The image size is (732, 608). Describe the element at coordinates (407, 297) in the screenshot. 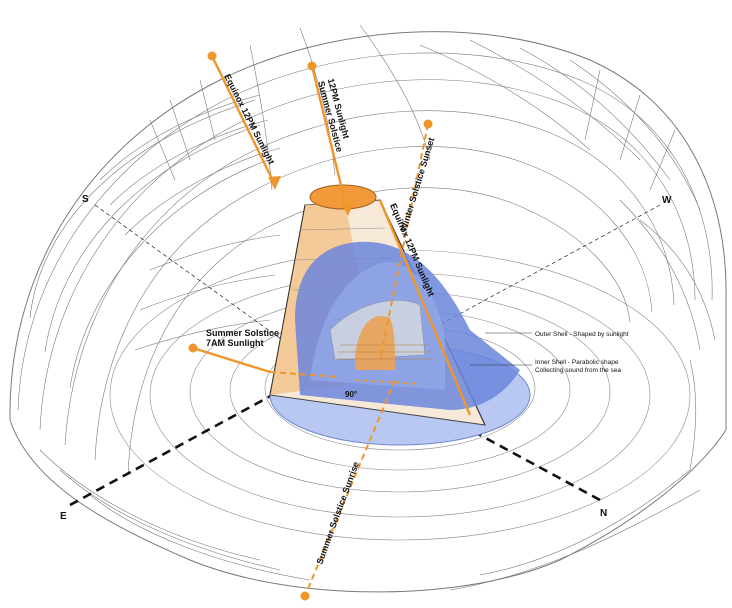

I see `inner-shell` at that location.